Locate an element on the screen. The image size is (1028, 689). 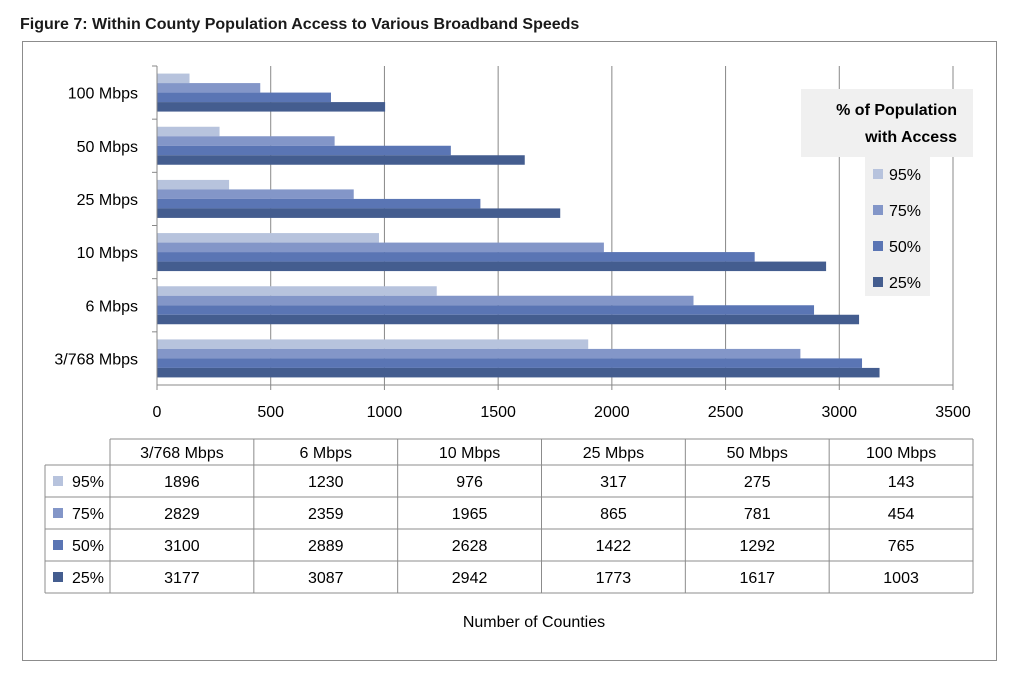
x-tick-label: 500 is located at coordinates (270, 412).